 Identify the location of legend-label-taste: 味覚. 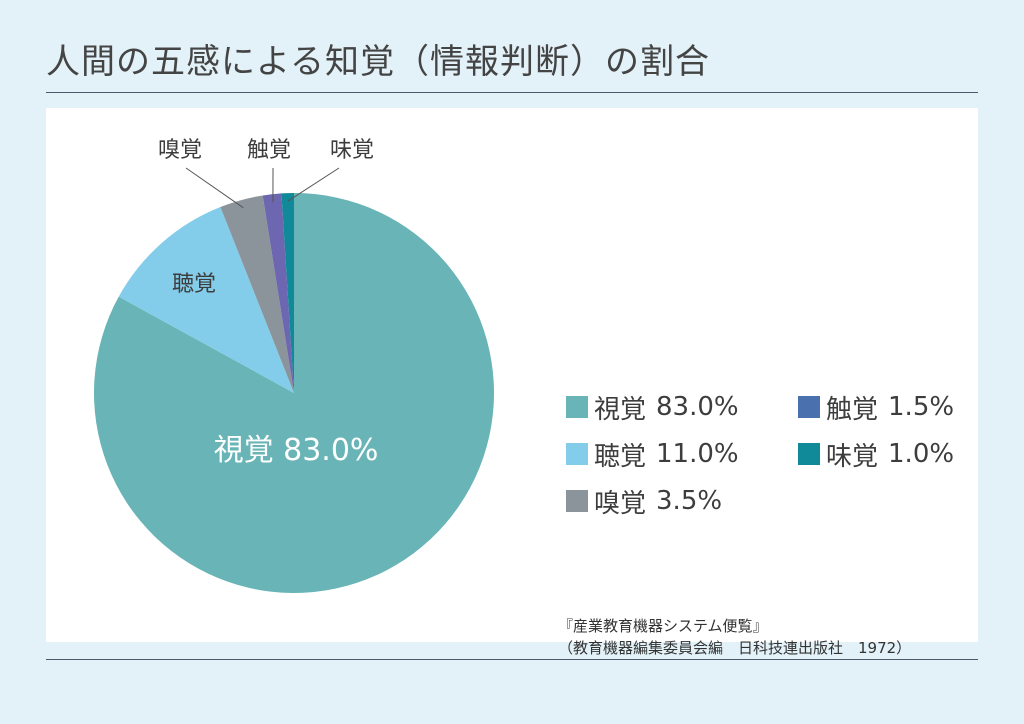
(852, 456).